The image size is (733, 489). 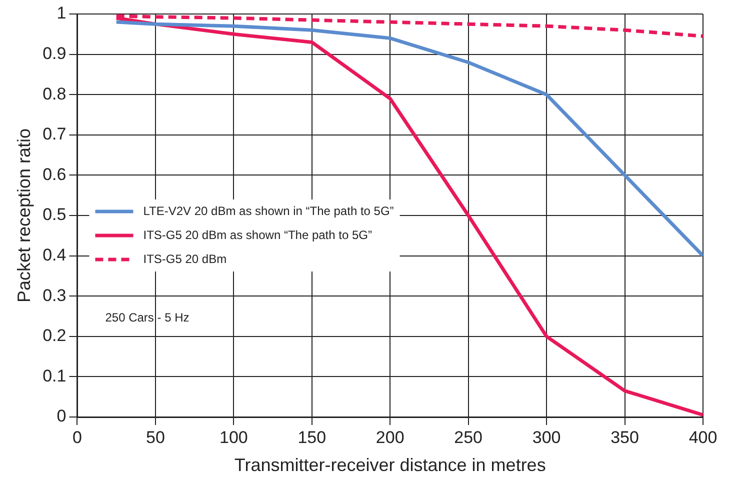 I want to click on y-tick-label: 0.5, so click(x=54, y=214).